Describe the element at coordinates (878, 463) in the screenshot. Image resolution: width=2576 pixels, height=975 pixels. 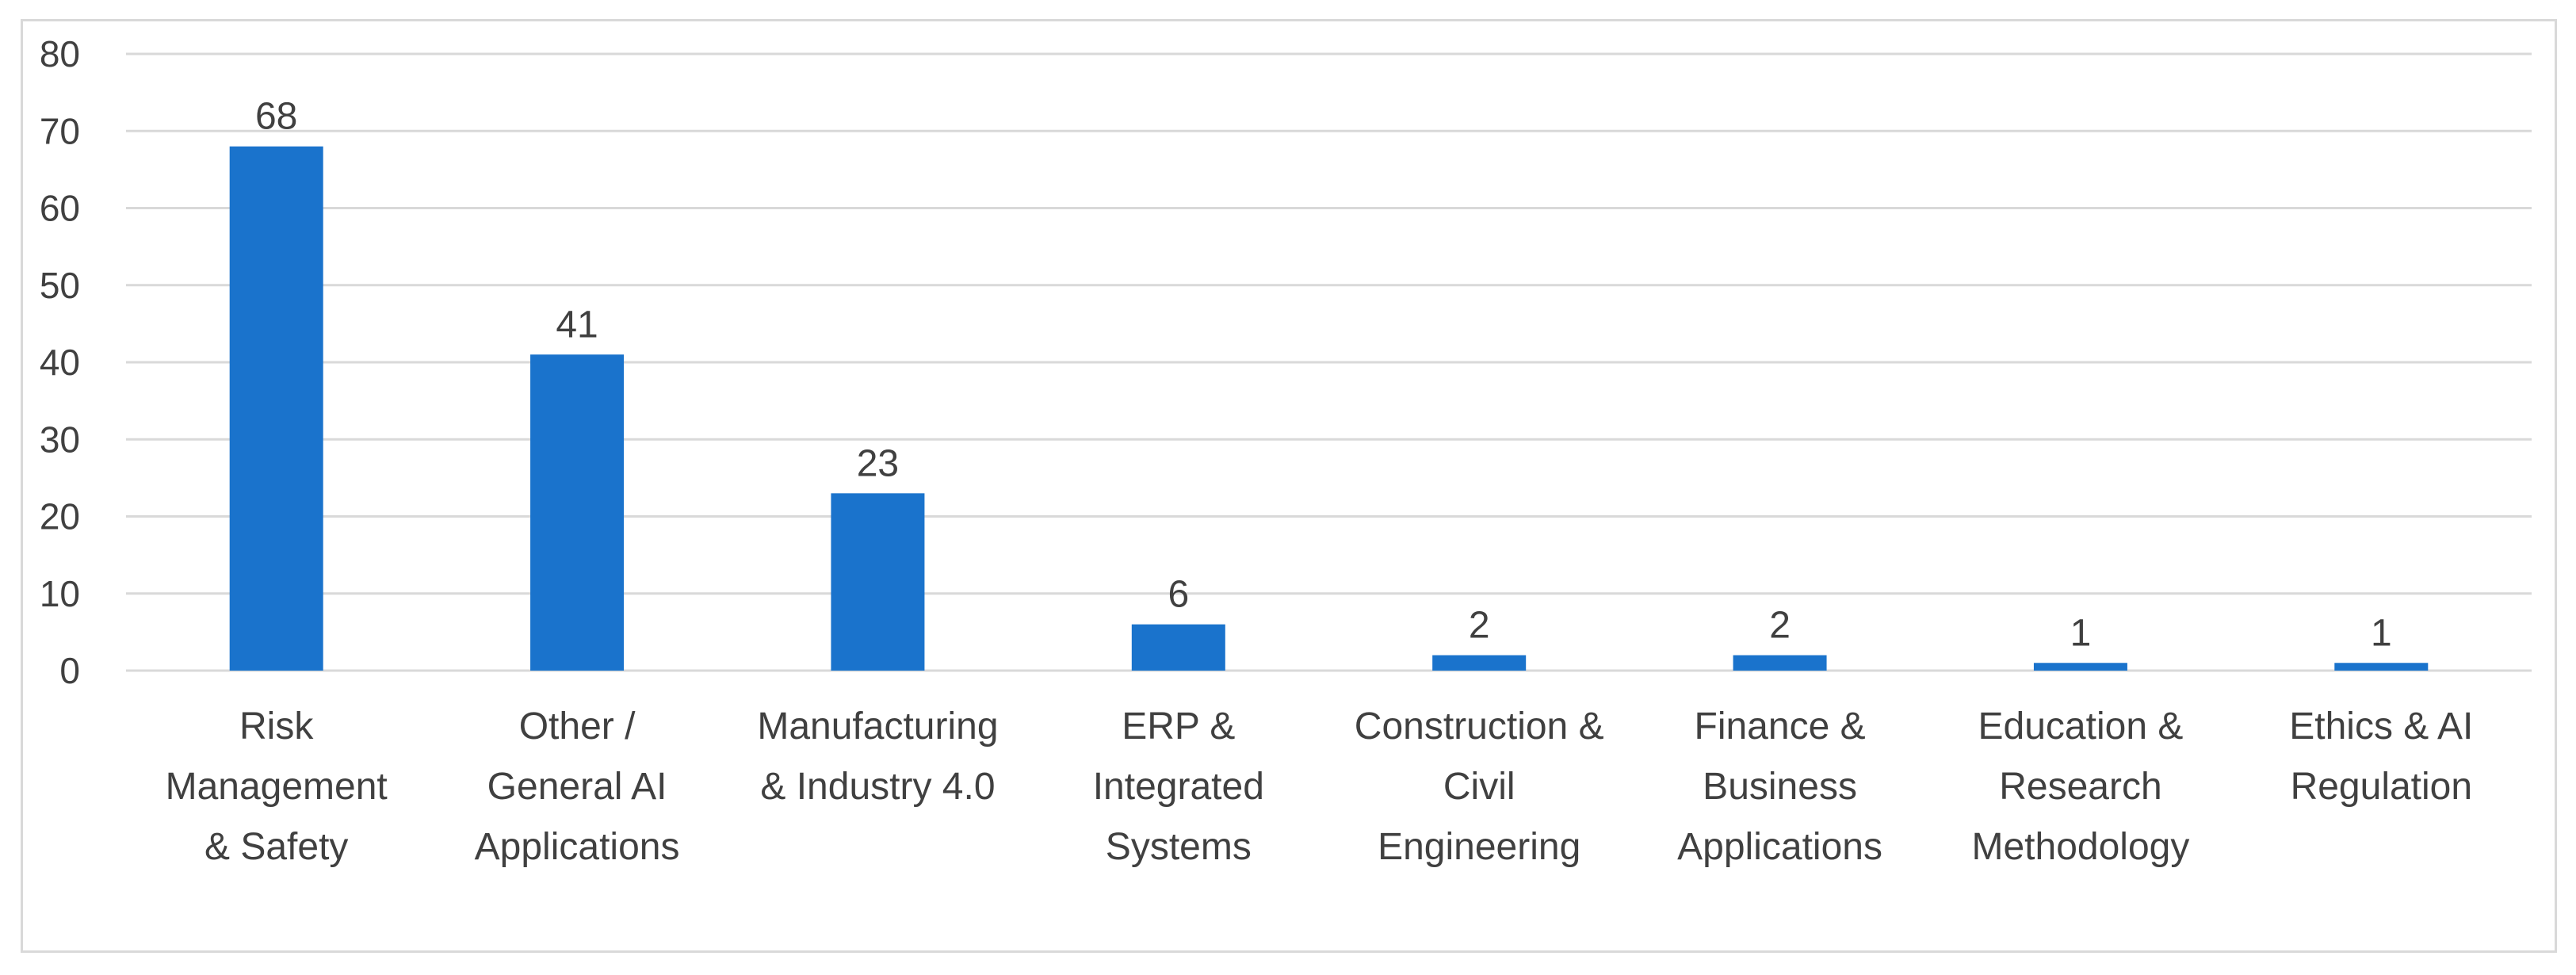
I see `data-label: 23` at that location.